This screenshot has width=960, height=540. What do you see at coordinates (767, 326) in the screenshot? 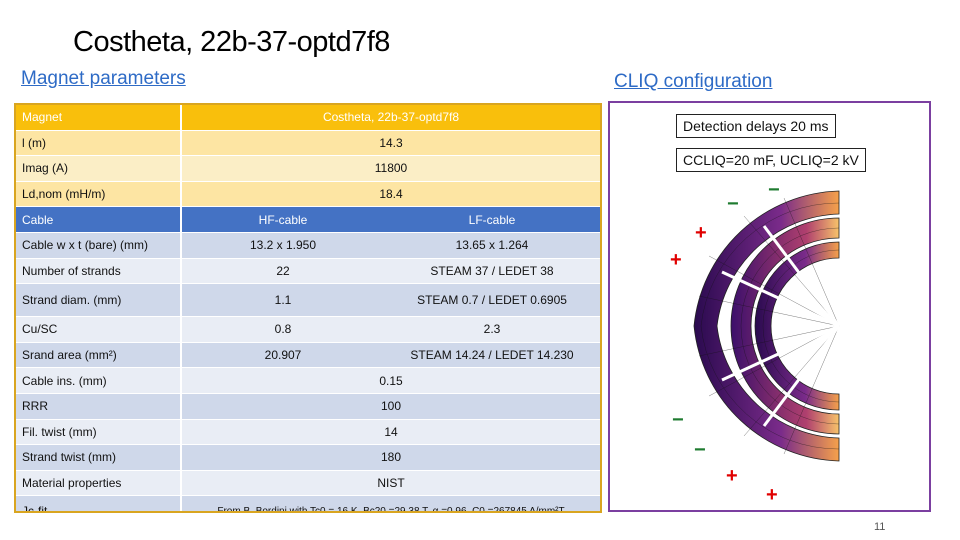
I see `magnet-cross-section-diagram` at bounding box center [767, 326].